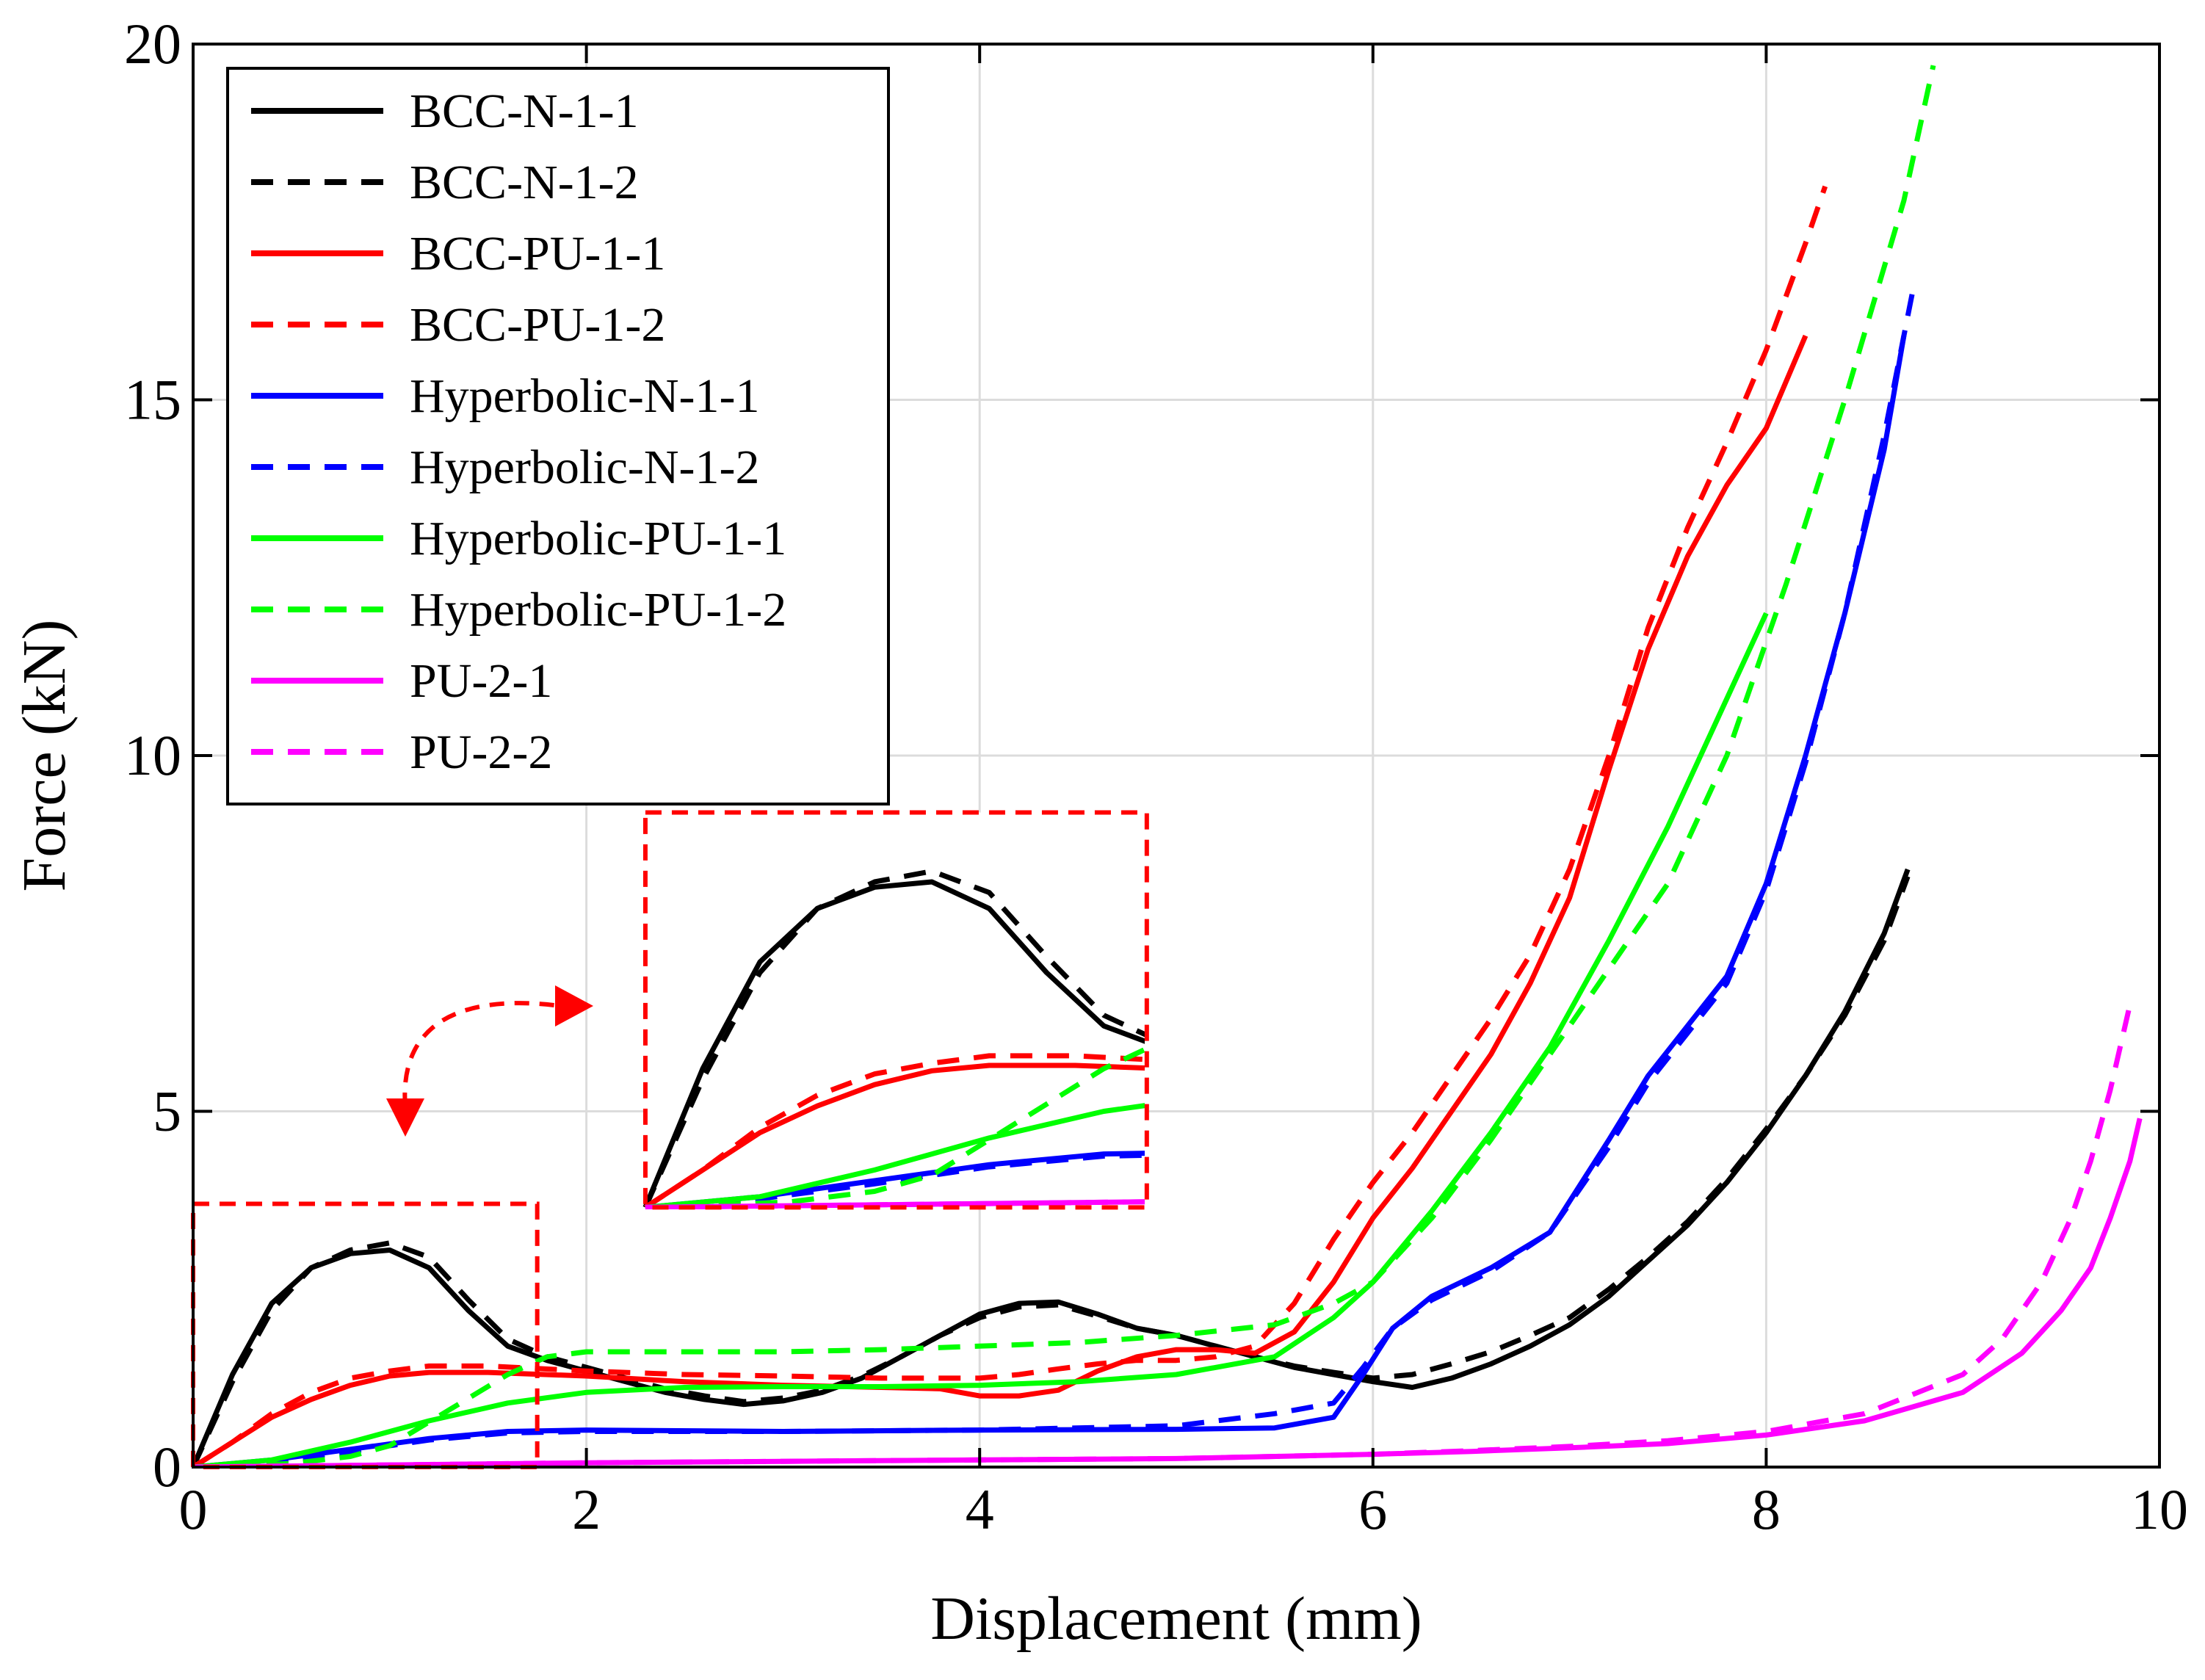 Image resolution: width=2205 pixels, height=1680 pixels. What do you see at coordinates (481, 752) in the screenshot?
I see `legend-label: PU-2-2` at bounding box center [481, 752].